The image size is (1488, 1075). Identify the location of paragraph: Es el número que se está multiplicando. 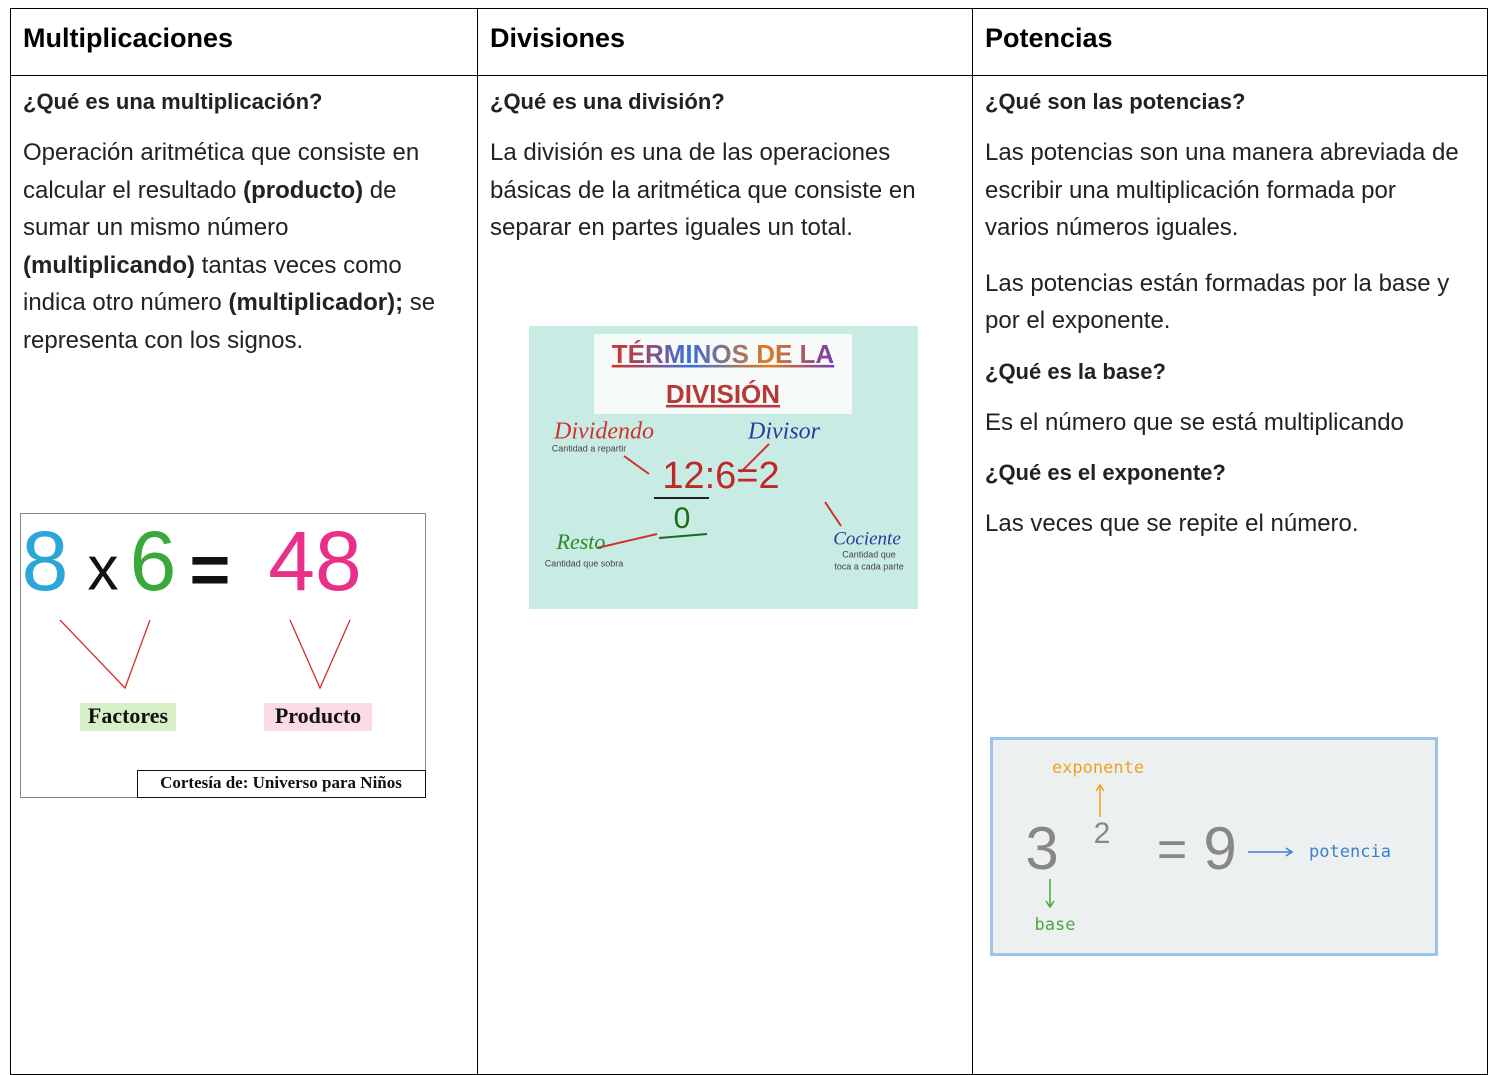
(1224, 423).